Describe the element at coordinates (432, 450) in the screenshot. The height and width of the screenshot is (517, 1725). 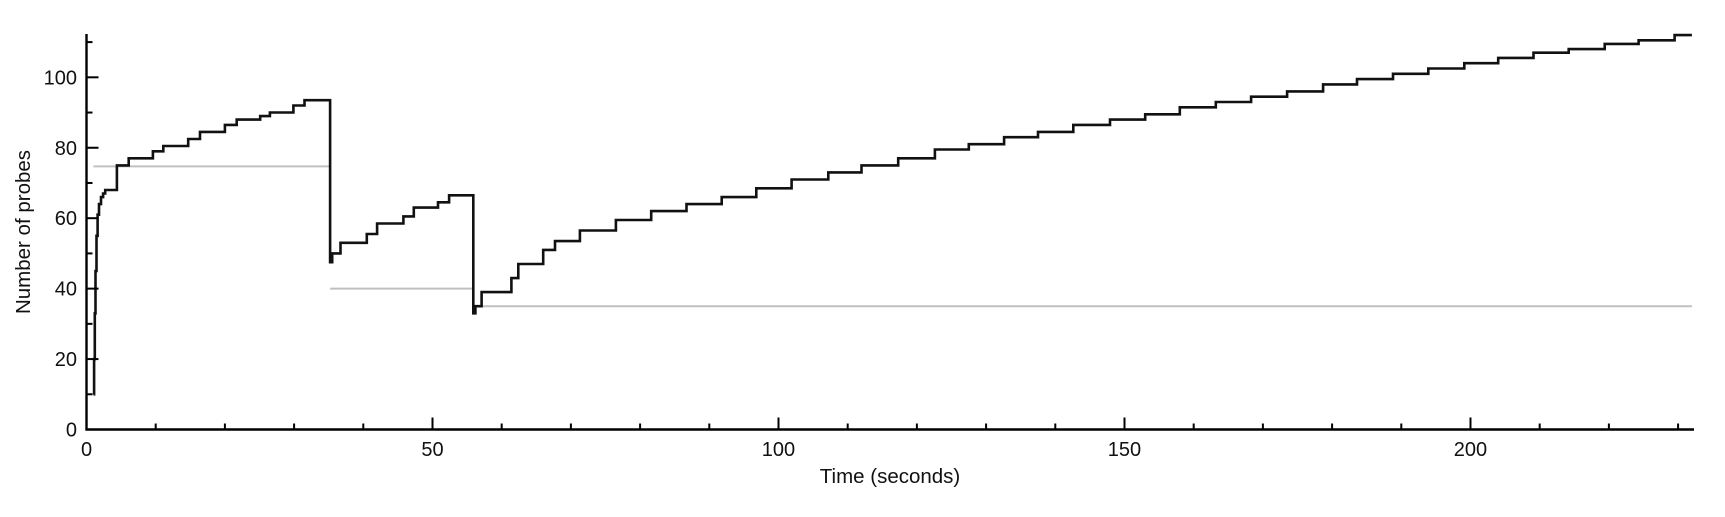
I see `x-tick-label: 50` at that location.